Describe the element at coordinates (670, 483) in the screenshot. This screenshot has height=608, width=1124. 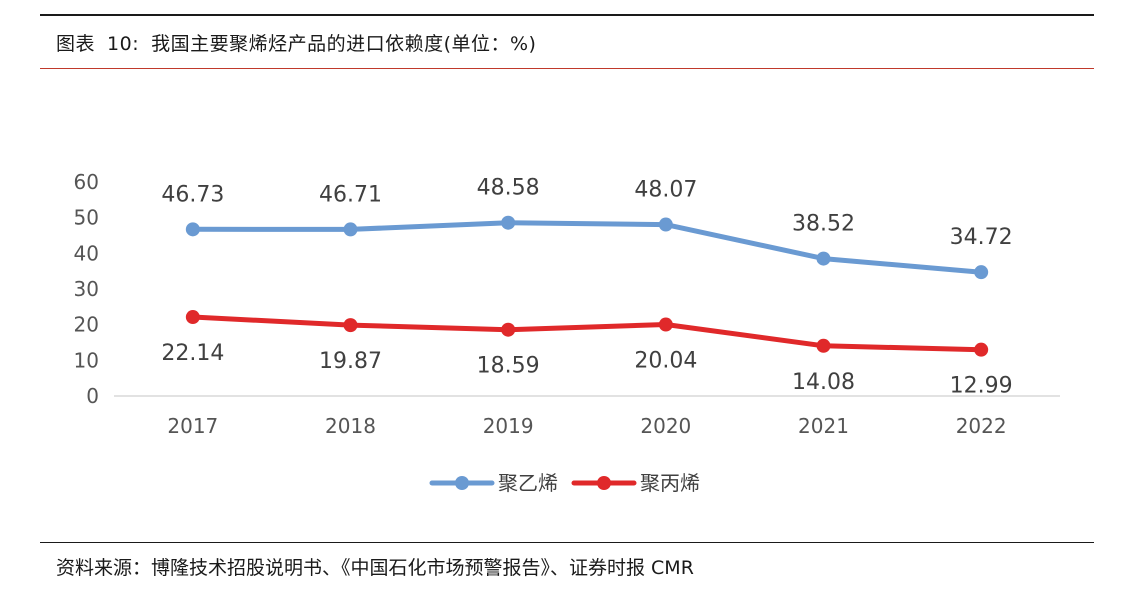
I see `legend-label: 聚丙烯` at that location.